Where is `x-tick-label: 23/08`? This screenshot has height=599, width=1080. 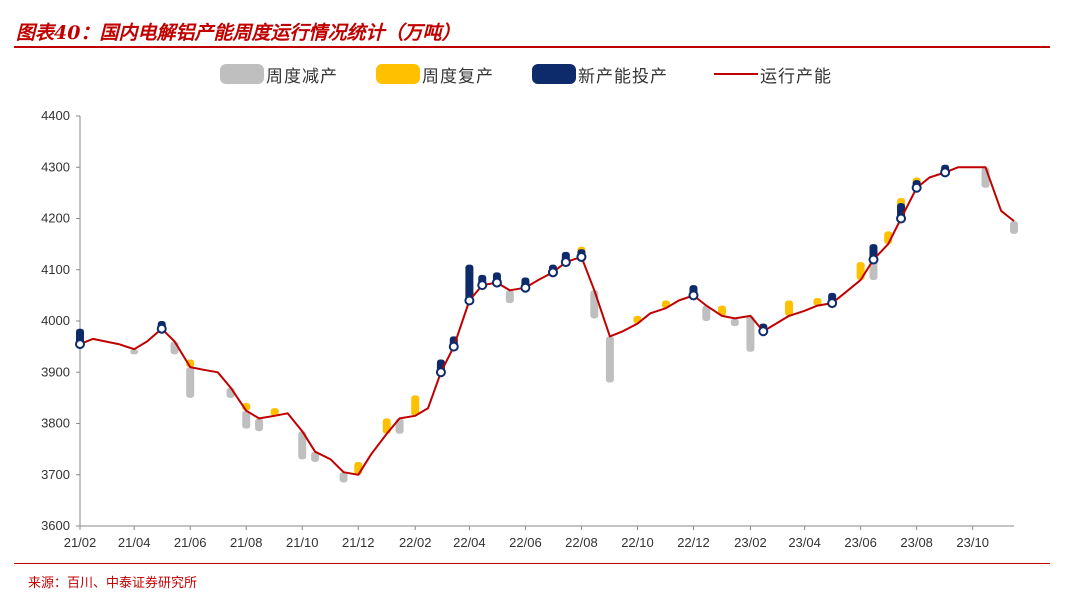
x-tick-label: 23/08 is located at coordinates (916, 542).